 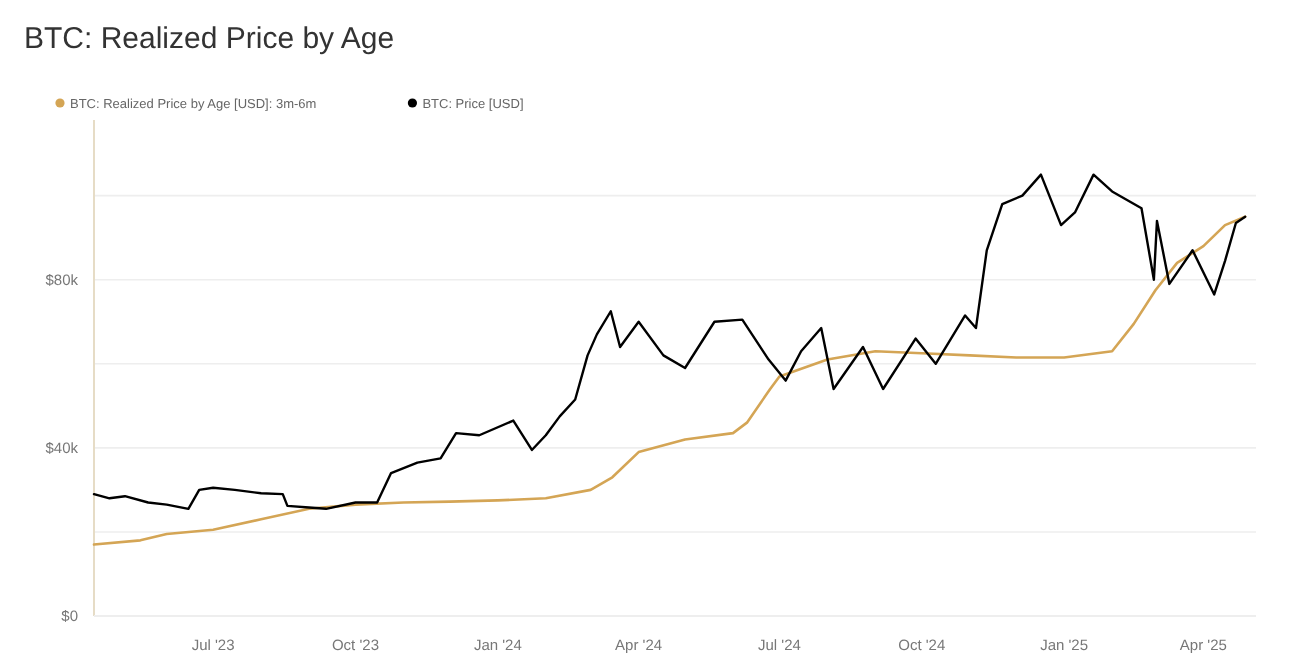 I want to click on chart-title: BTC: Realized Price by Age, so click(x=209, y=39).